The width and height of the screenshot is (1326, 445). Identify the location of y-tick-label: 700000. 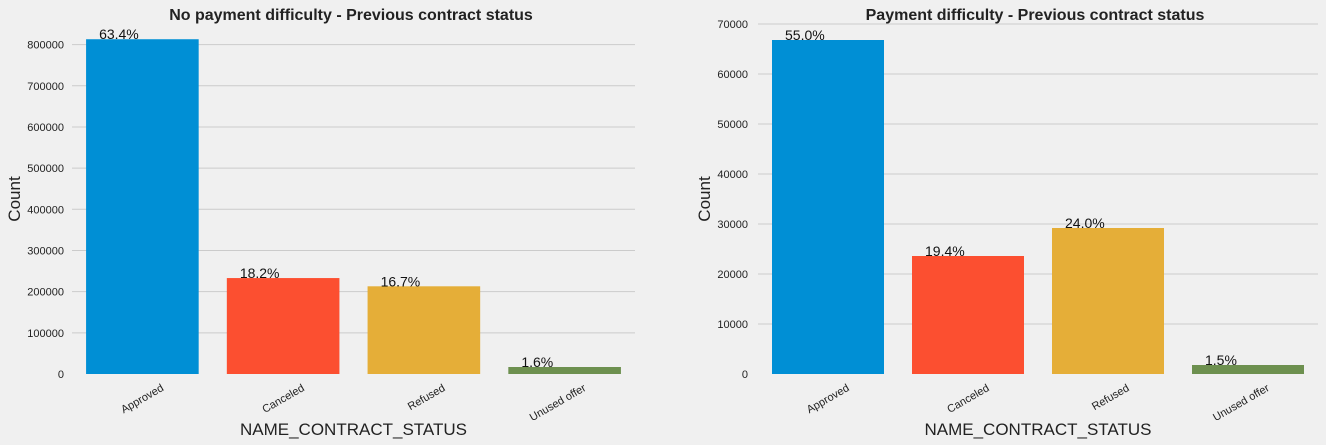
(45, 87).